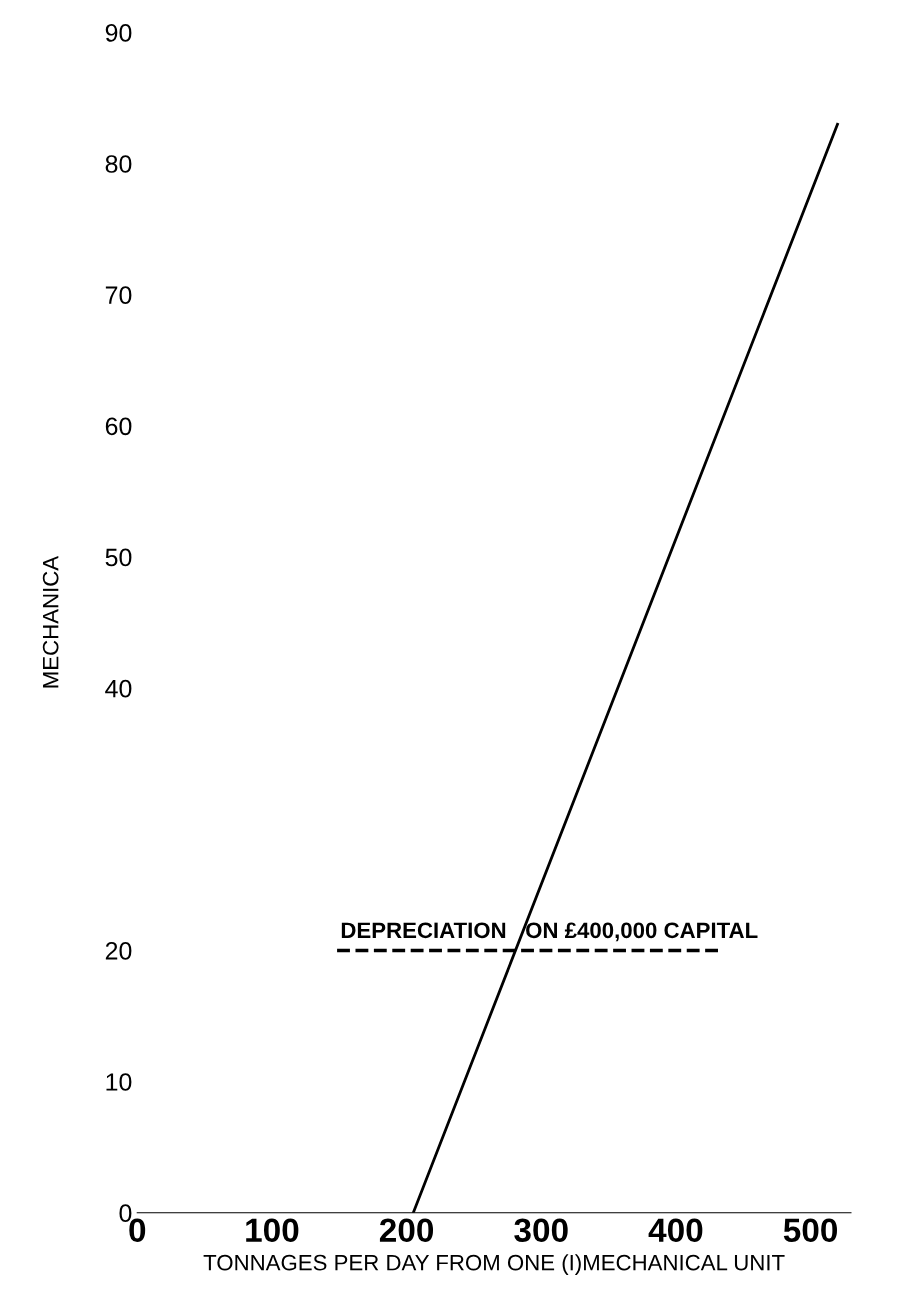 The image size is (915, 1297). I want to click on x-tick-label: 300, so click(541, 1230).